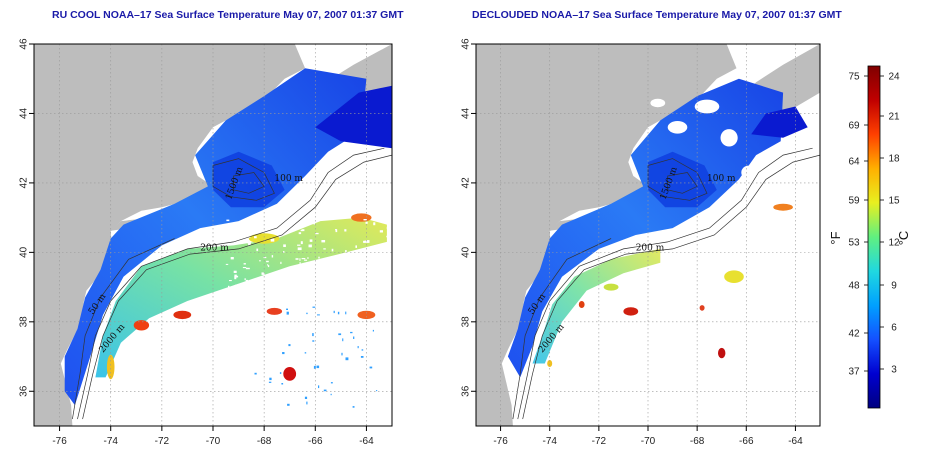  I want to click on celsius-tick-label: 12, so click(894, 243).